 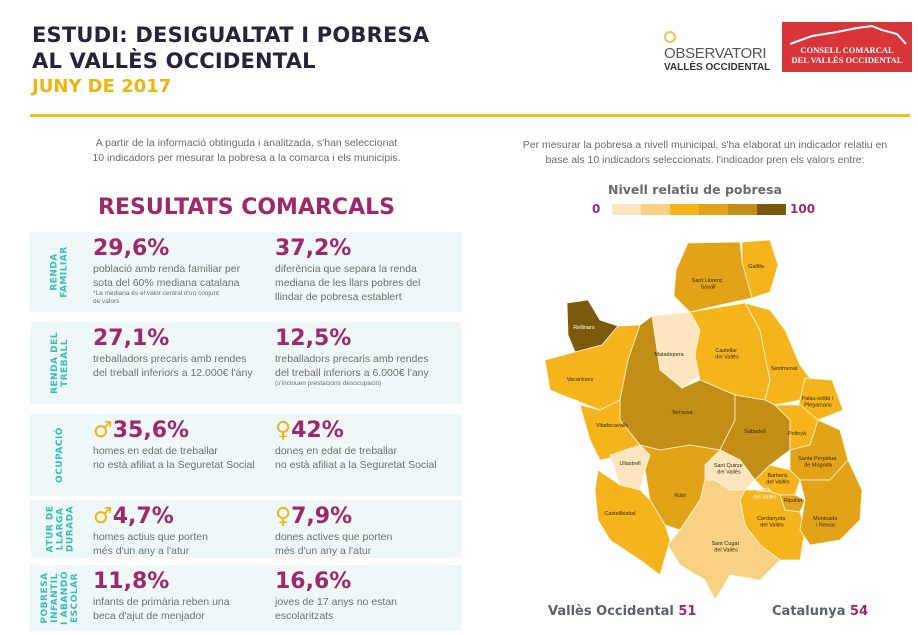 I want to click on municipality-label: Rubí, so click(x=680, y=496).